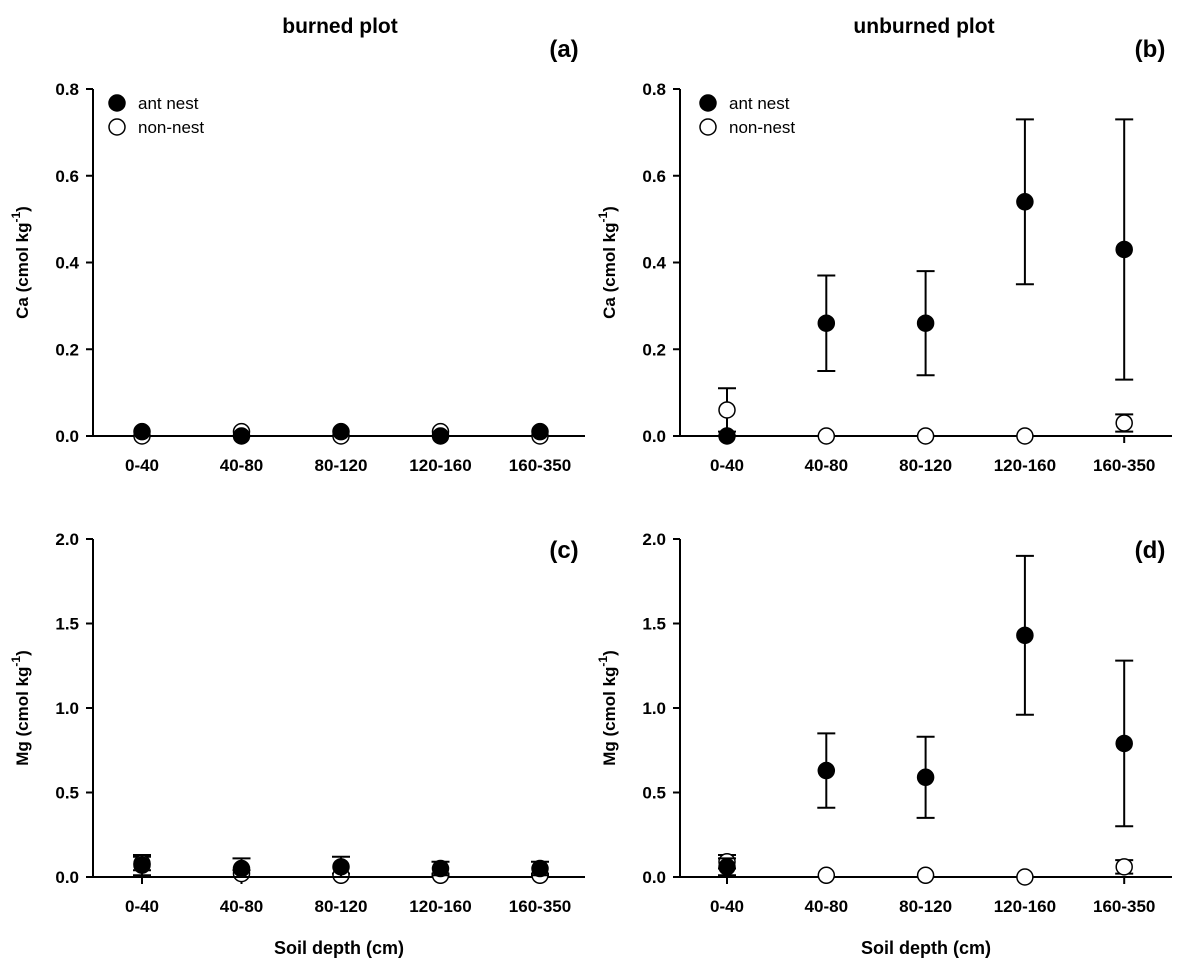  I want to click on panel-label: (a), so click(563, 49).